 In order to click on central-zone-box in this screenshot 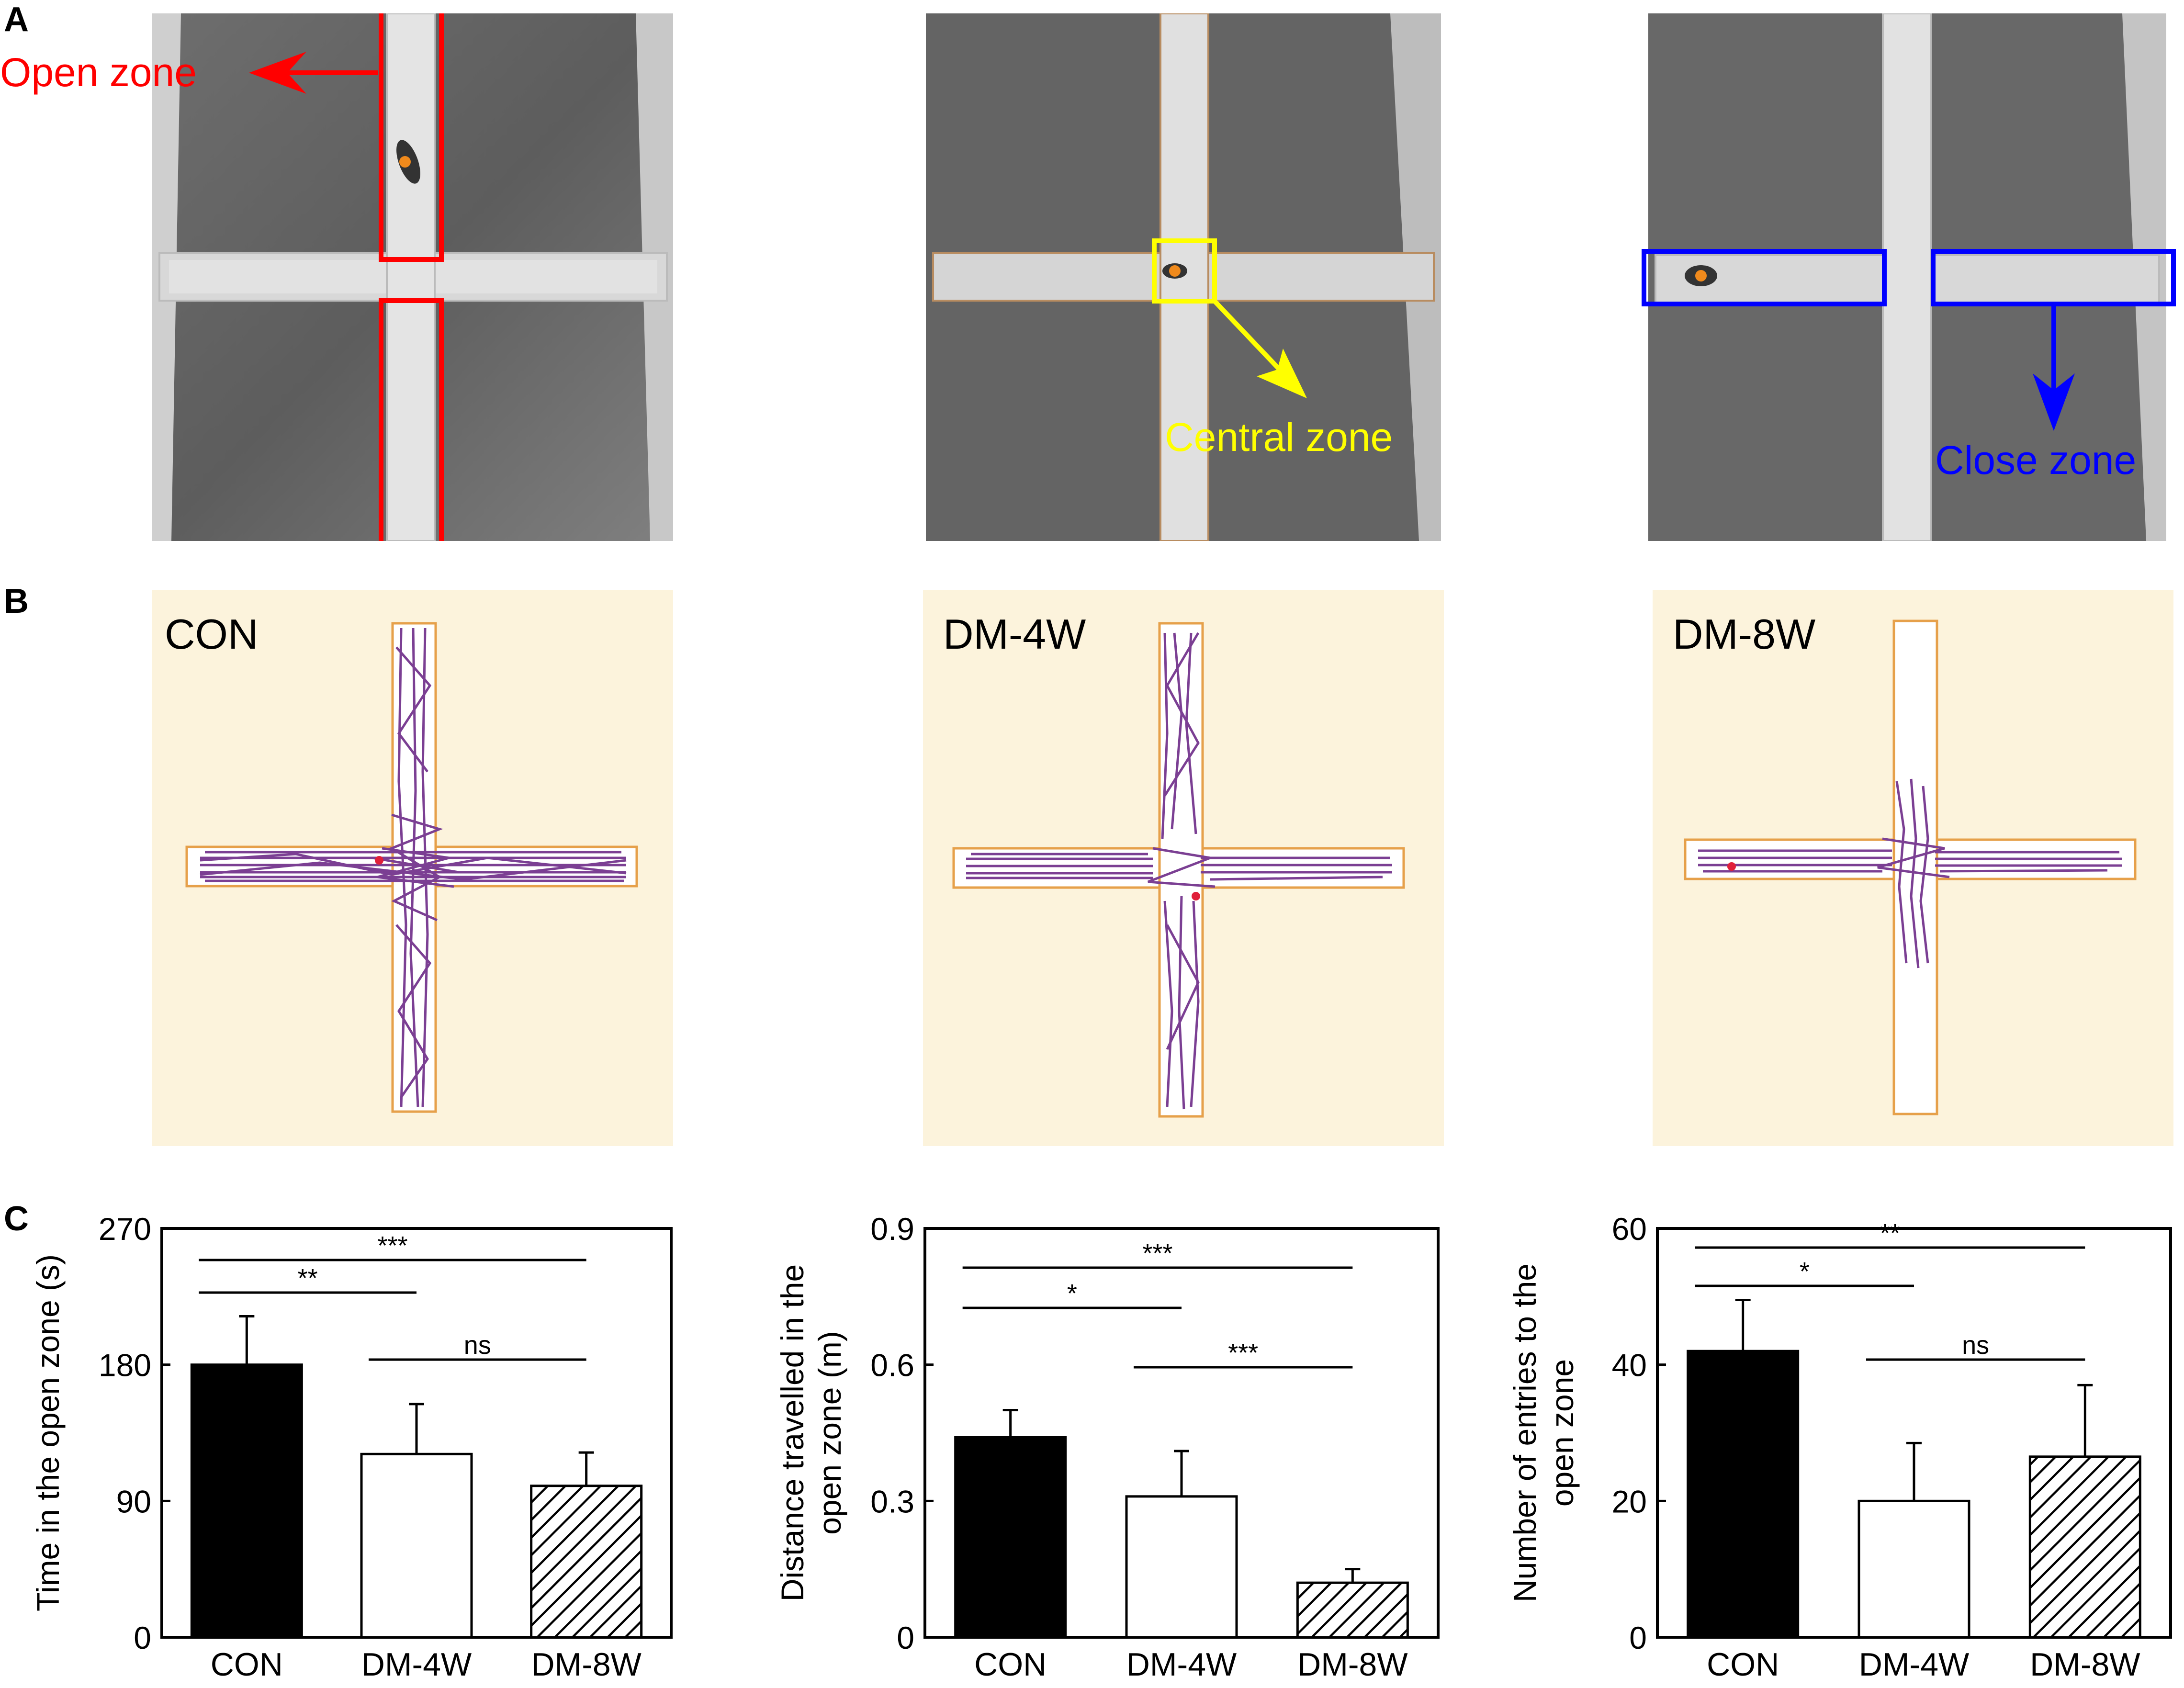, I will do `click(1184, 271)`.